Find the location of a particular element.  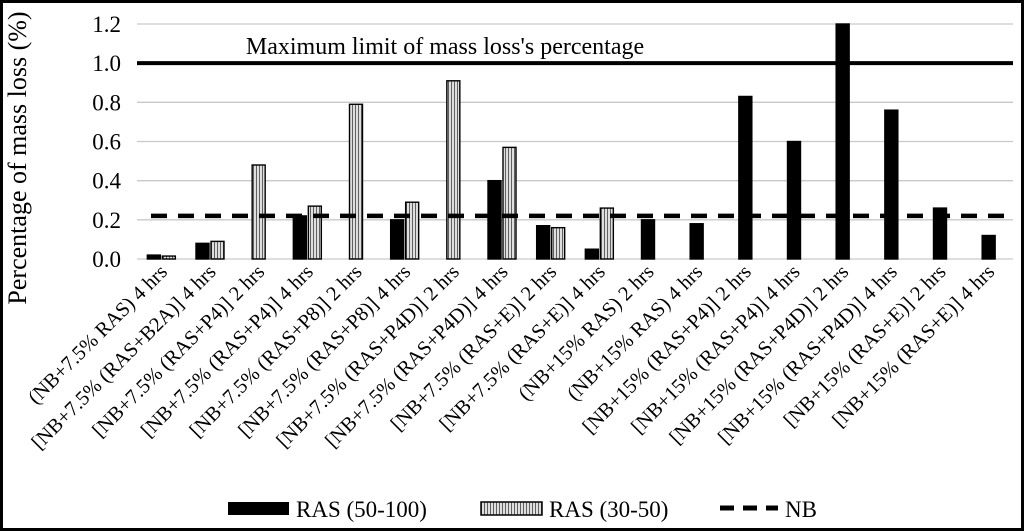

y-axis-title: Percentage of mass loss (%) is located at coordinates (17, 157).